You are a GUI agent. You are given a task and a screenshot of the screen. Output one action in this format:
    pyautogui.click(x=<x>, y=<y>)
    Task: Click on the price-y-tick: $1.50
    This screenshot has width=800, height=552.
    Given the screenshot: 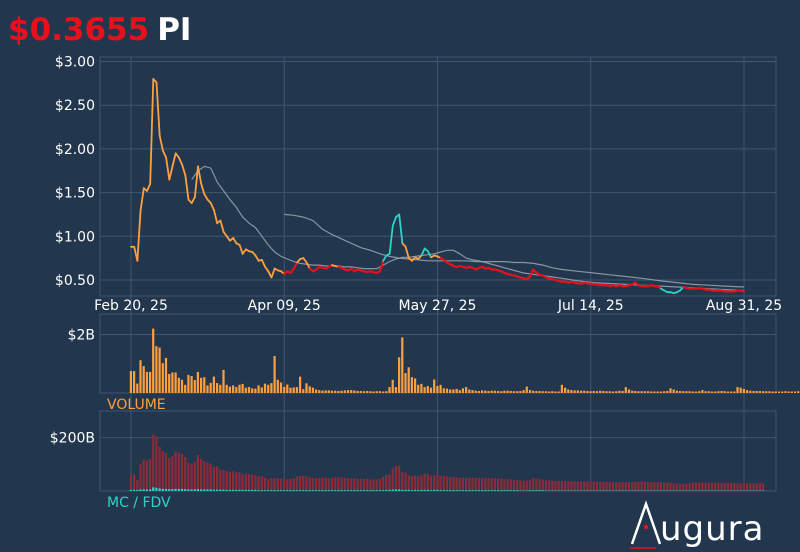 What is the action you would take?
    pyautogui.click(x=75, y=194)
    